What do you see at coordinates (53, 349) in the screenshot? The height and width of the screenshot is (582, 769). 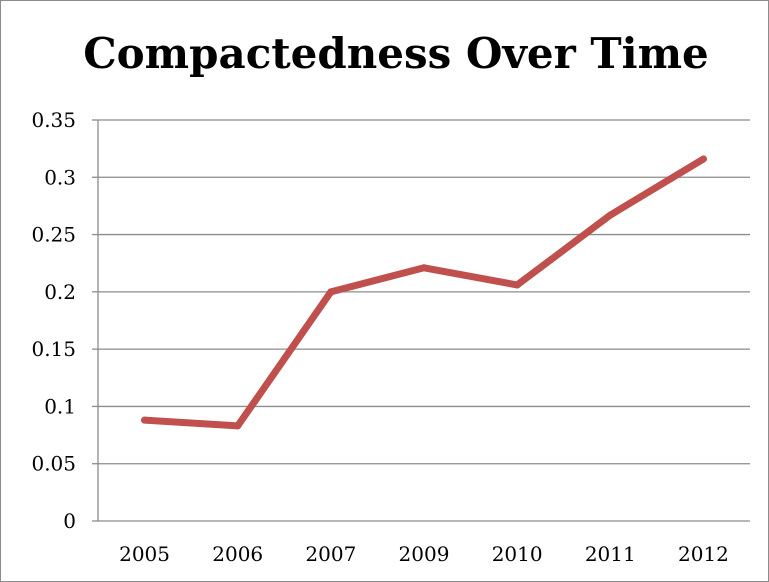 I see `y-tick-label: 0.15` at bounding box center [53, 349].